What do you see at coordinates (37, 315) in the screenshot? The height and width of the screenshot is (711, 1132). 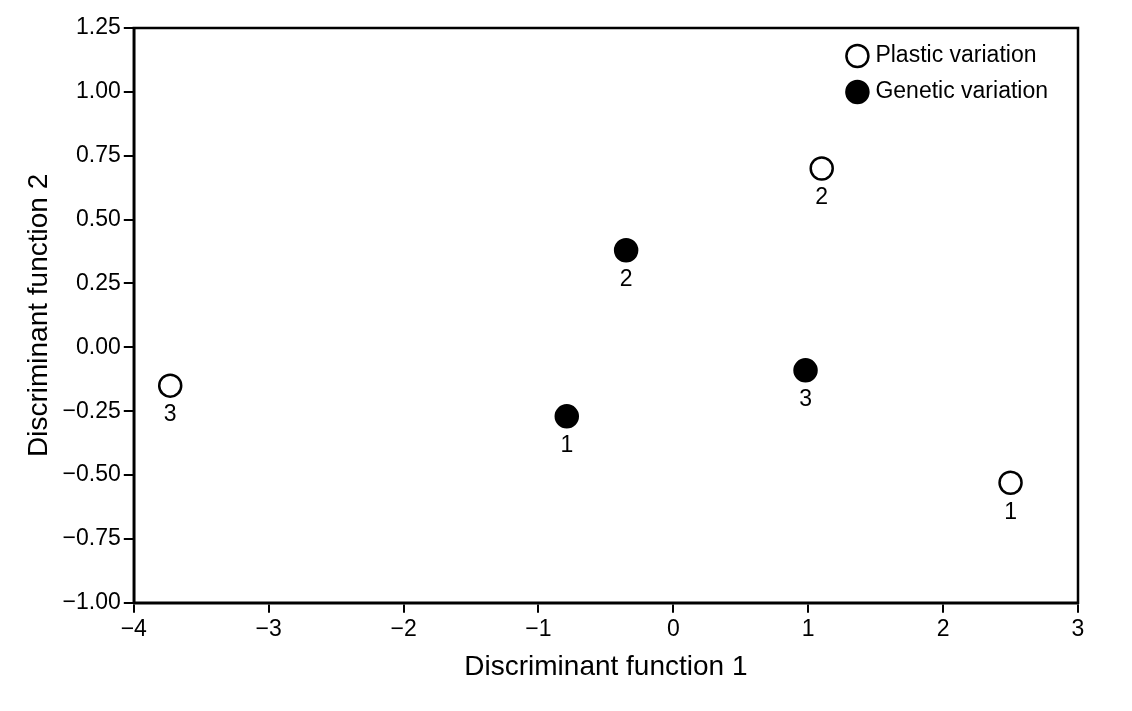 I see `y-axis-title: Discriminant function 2` at bounding box center [37, 315].